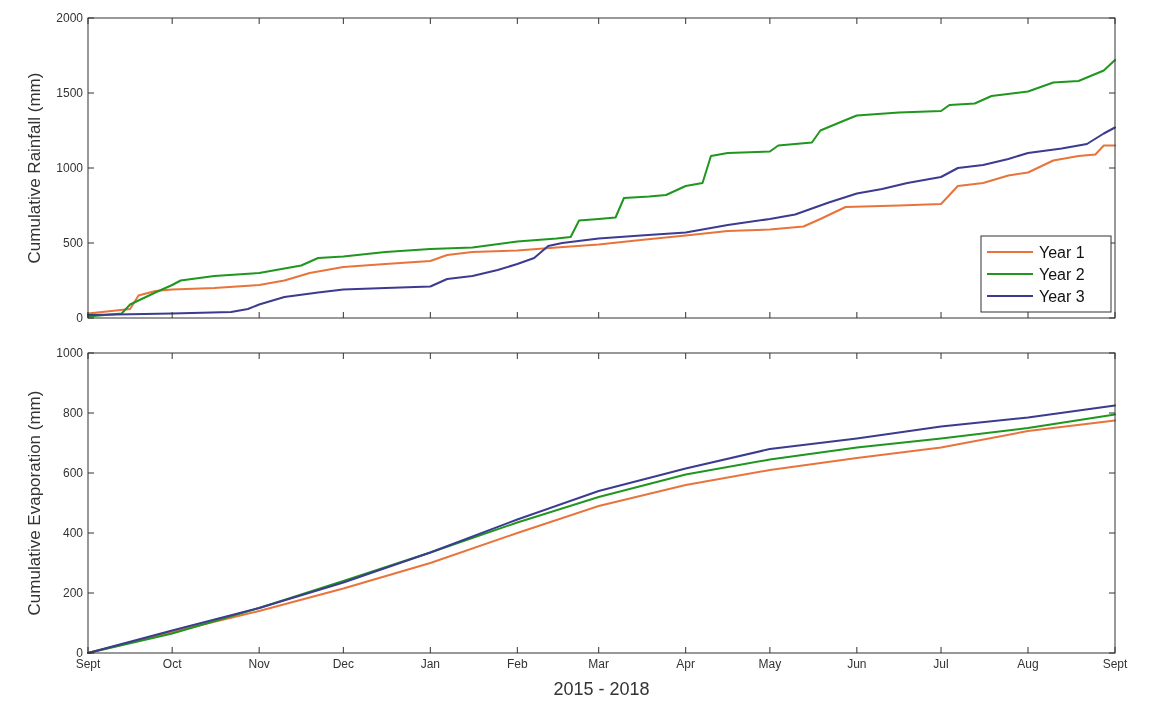 The height and width of the screenshot is (709, 1166). What do you see at coordinates (34, 168) in the screenshot?
I see `y-axis-title: Cumulative Rainfall (mm)` at bounding box center [34, 168].